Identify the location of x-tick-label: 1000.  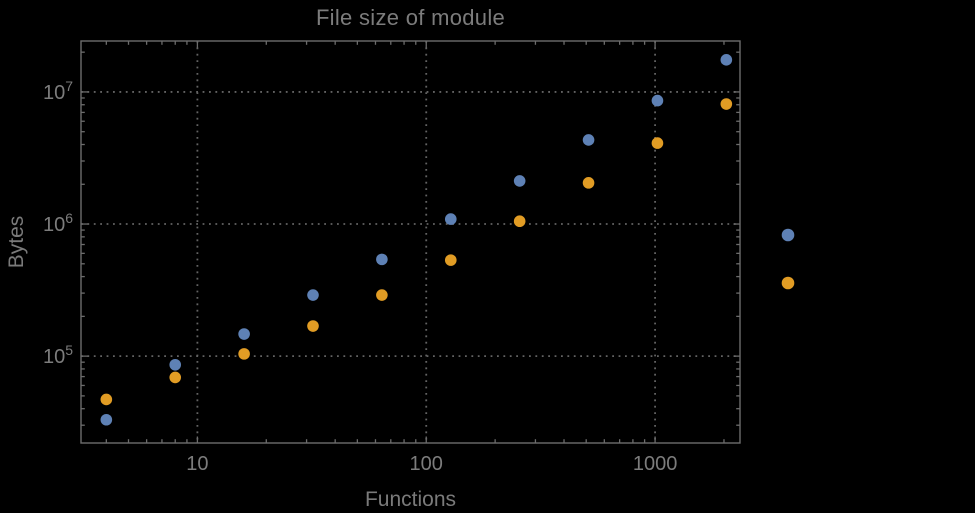
(655, 464).